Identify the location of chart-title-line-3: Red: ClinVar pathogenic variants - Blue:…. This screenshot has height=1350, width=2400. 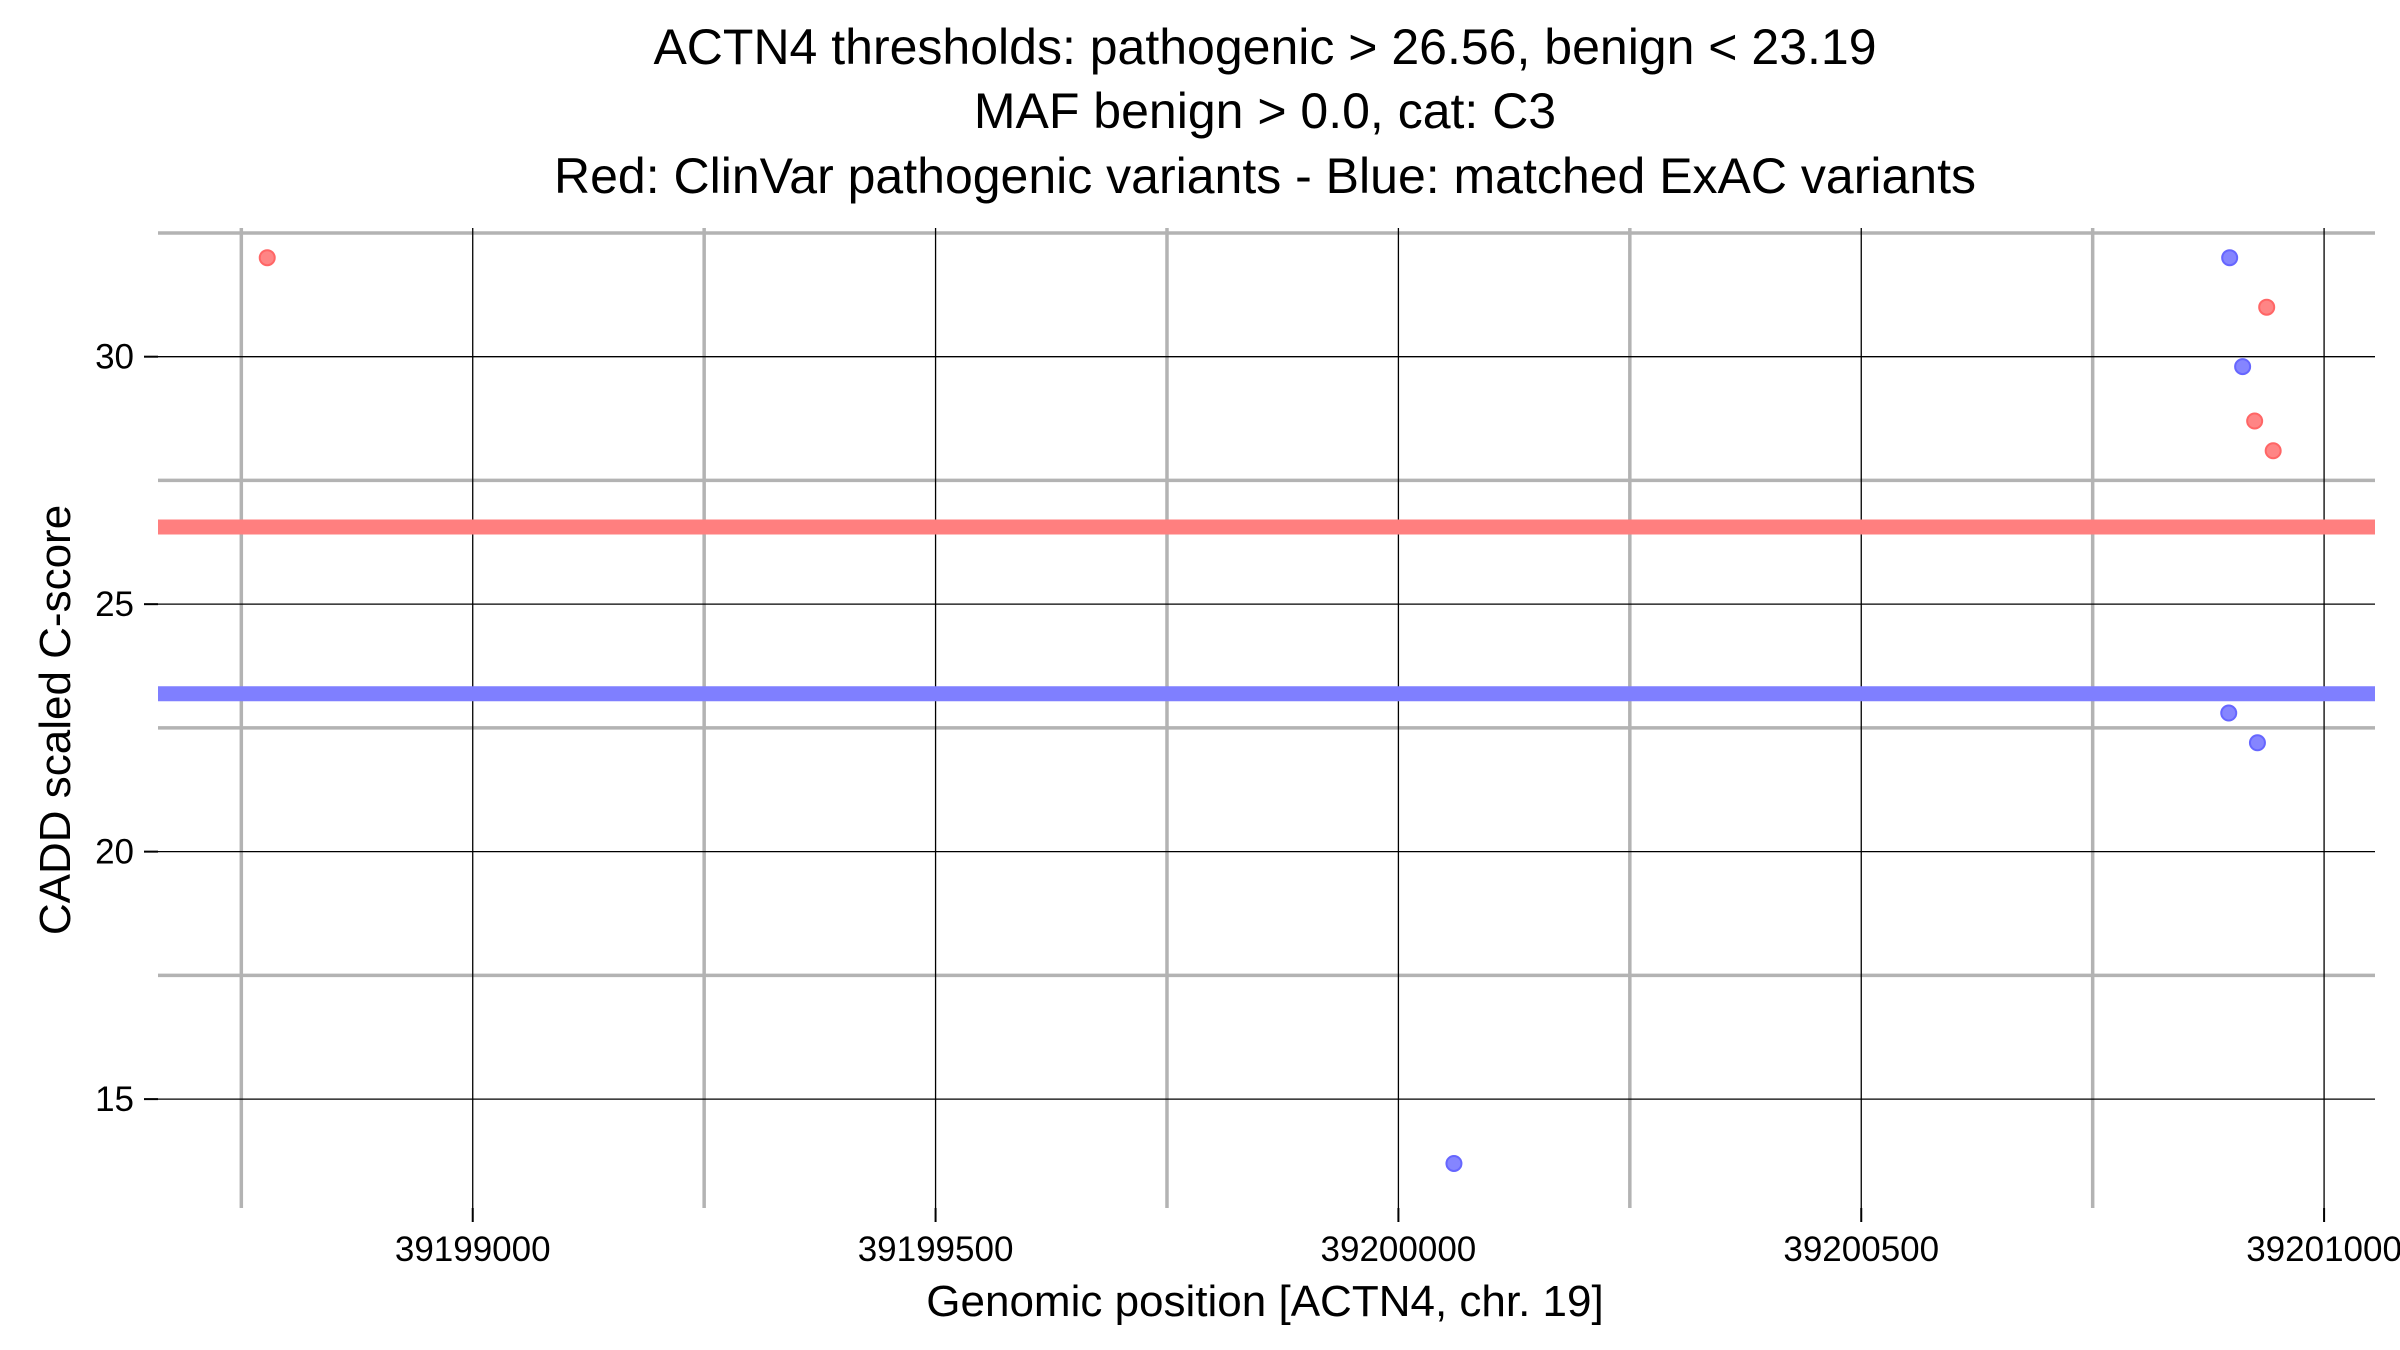
(1265, 176).